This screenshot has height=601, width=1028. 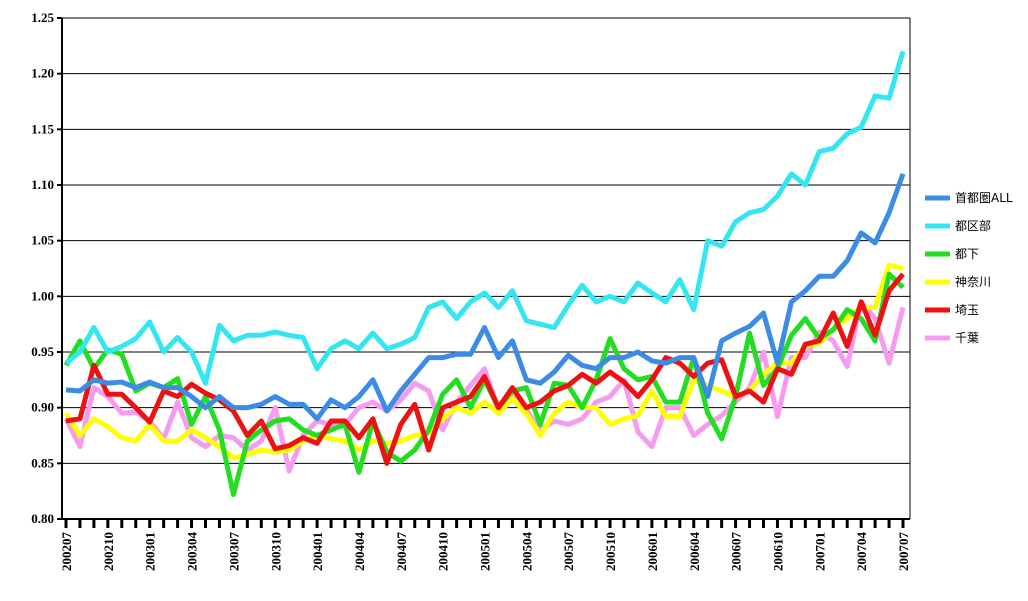 What do you see at coordinates (967, 338) in the screenshot?
I see `legend-label: 千葉` at bounding box center [967, 338].